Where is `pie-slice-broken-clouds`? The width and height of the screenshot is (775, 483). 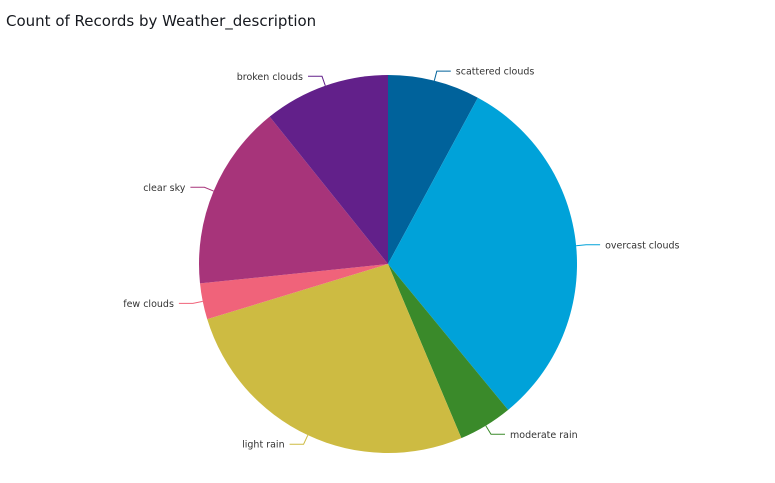 pie-slice-broken-clouds is located at coordinates (328, 169).